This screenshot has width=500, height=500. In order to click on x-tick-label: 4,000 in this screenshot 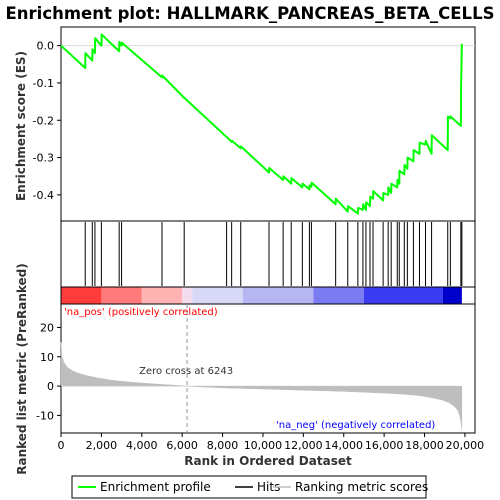, I will do `click(142, 445)`.